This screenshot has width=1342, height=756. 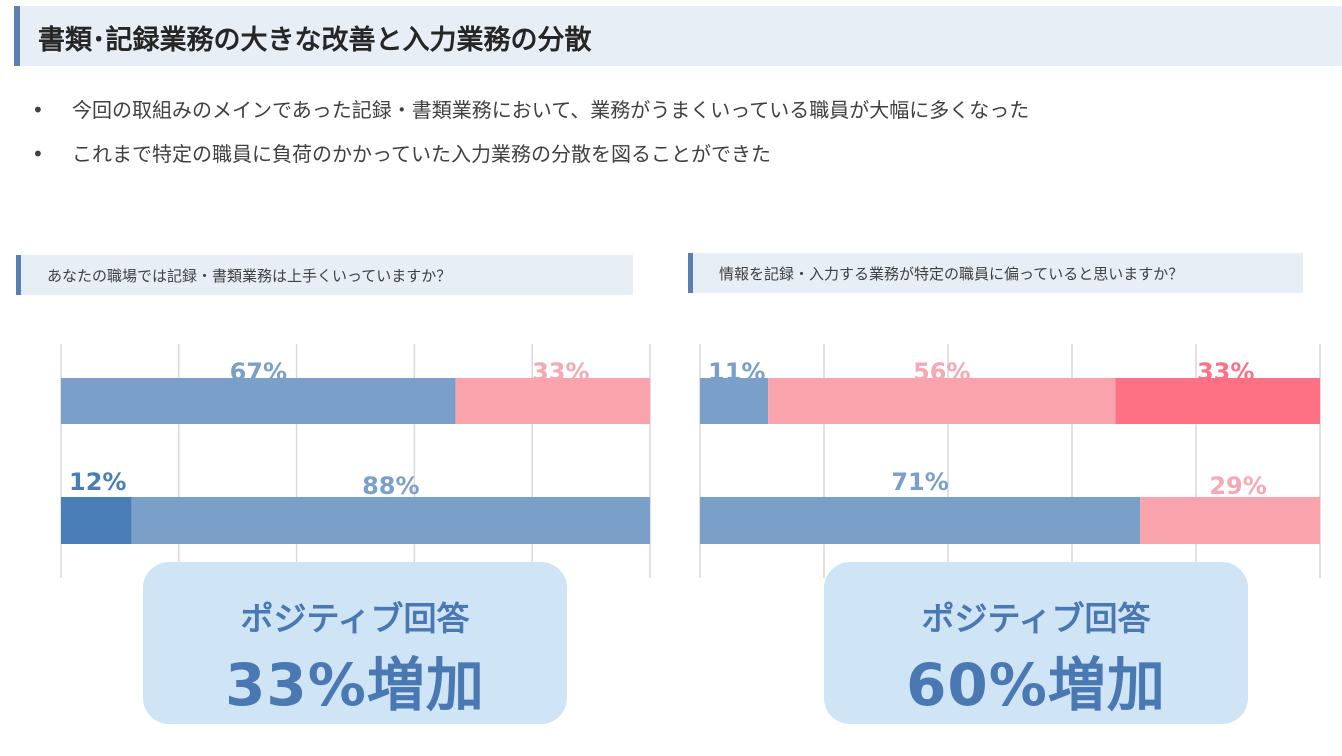 I want to click on chart2-row1-data-label: 56%, so click(x=941, y=372).